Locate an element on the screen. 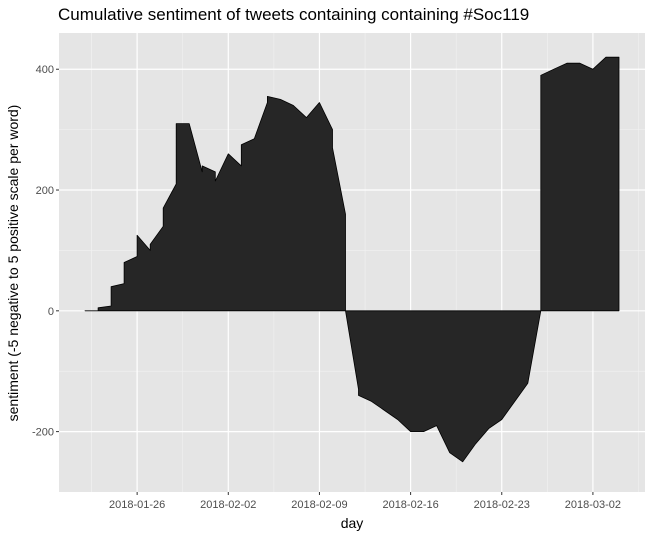  x-tick-label: 2018-03-02 is located at coordinates (593, 505).